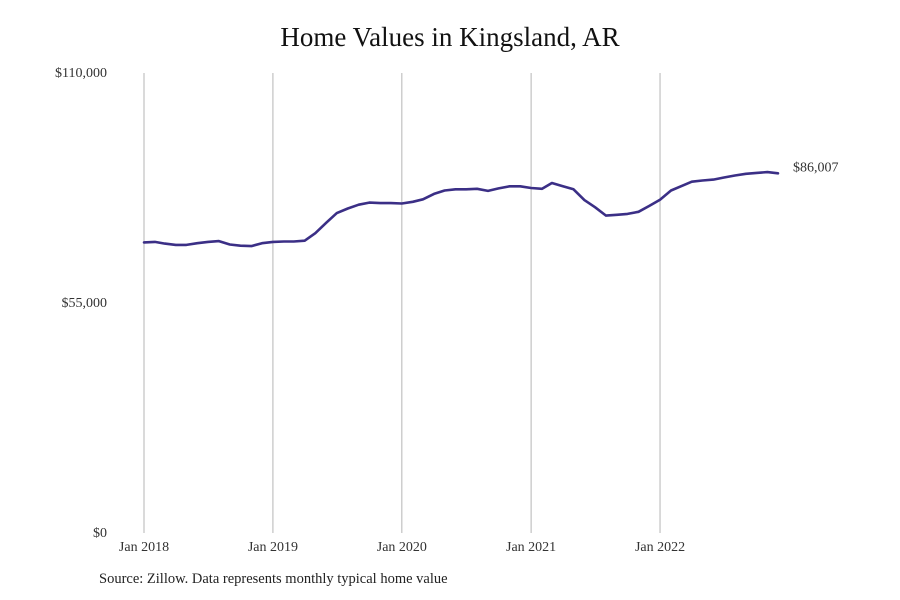 The height and width of the screenshot is (600, 900). What do you see at coordinates (144, 547) in the screenshot?
I see `x-tick-label: Jan 2018` at bounding box center [144, 547].